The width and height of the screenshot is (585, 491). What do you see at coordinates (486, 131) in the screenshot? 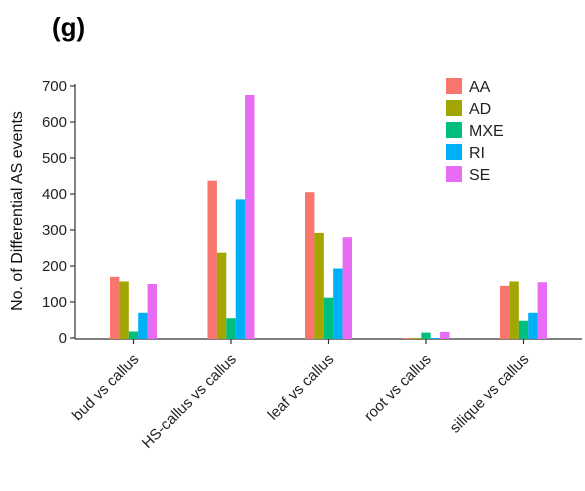
I see `legend-label-mxe: MXE` at bounding box center [486, 131].